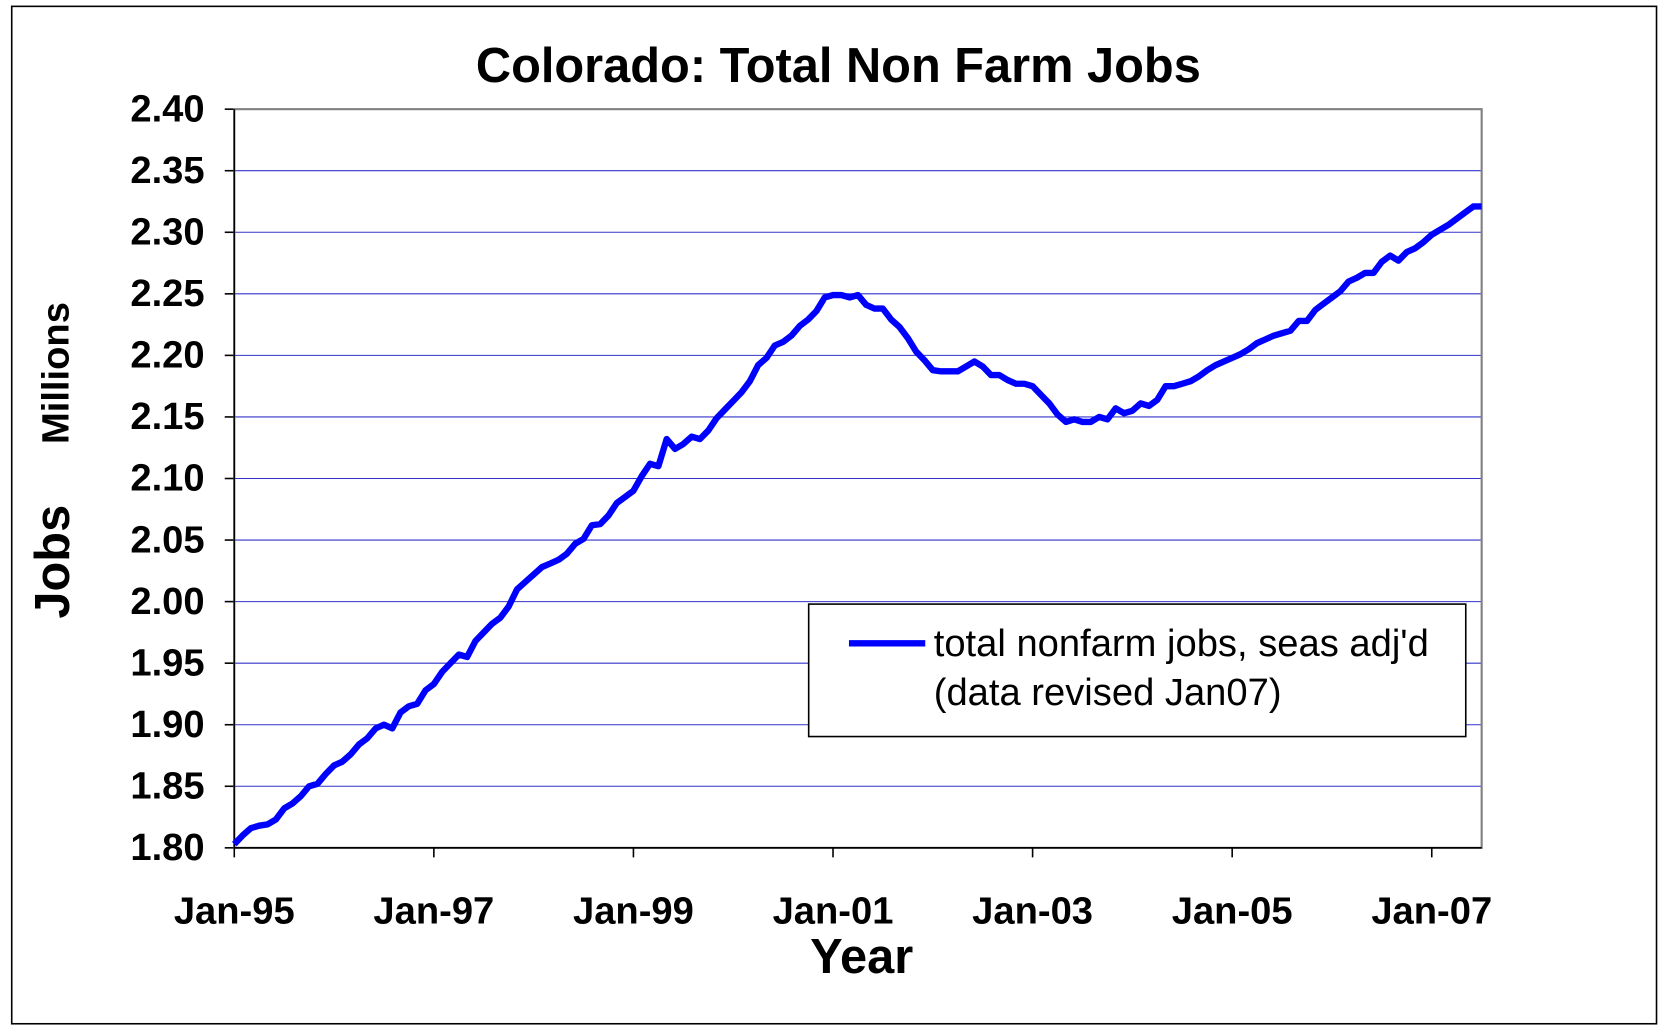 The height and width of the screenshot is (1028, 1664). I want to click on y-tick-label: 2.15, so click(167, 416).